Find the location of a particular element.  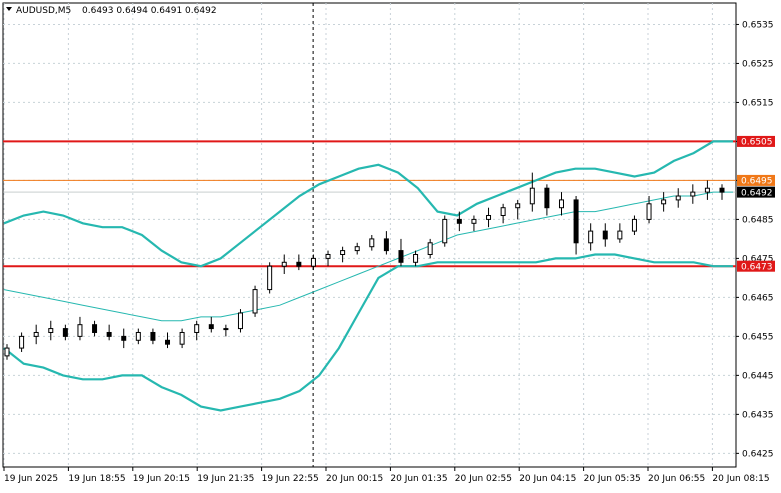

price-tick-label: 0.6435 is located at coordinates (758, 415).